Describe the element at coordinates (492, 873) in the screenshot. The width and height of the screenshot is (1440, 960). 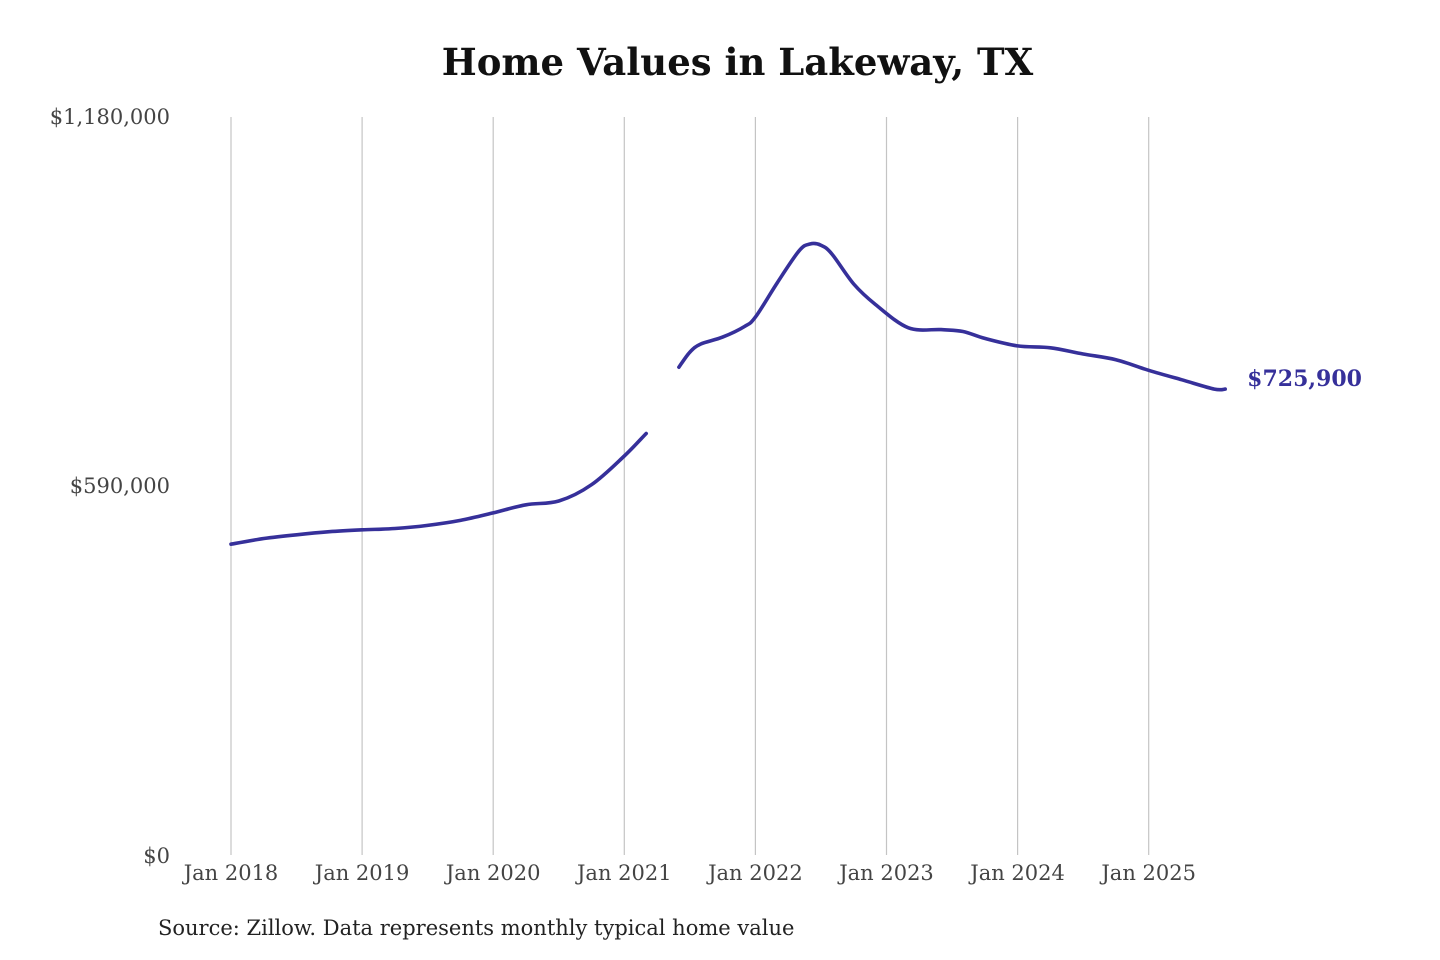
I see `x-tick-label: Jan 2020` at that location.